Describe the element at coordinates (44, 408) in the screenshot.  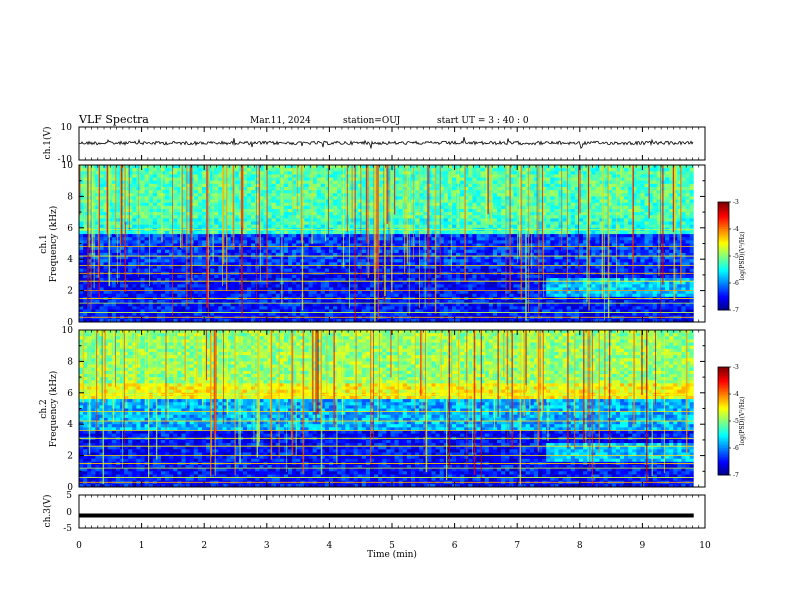
I see `ch2-spec-ylabel-line1: ch.2` at that location.